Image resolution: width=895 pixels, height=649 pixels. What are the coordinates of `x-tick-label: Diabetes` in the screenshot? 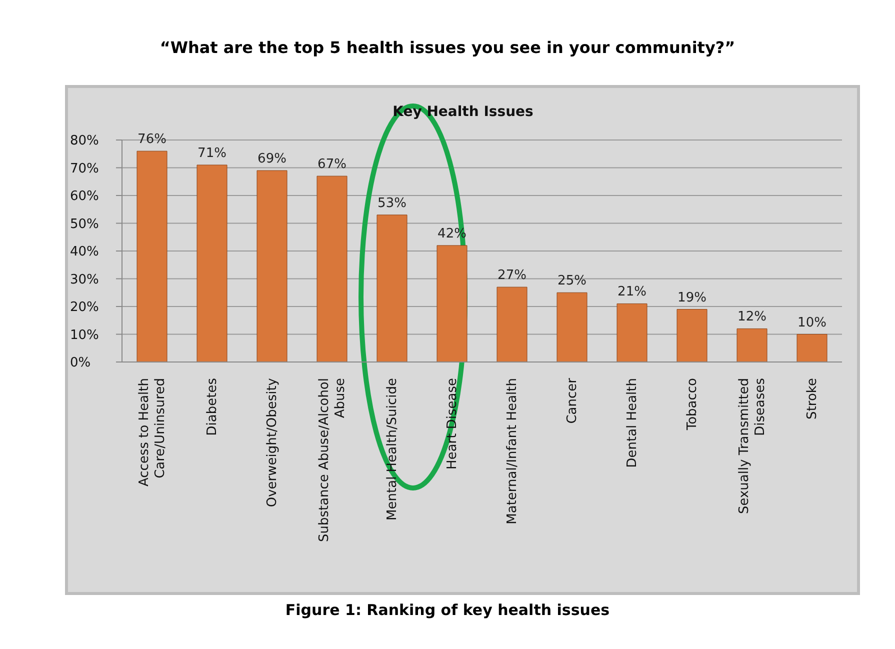 It's located at (212, 407).